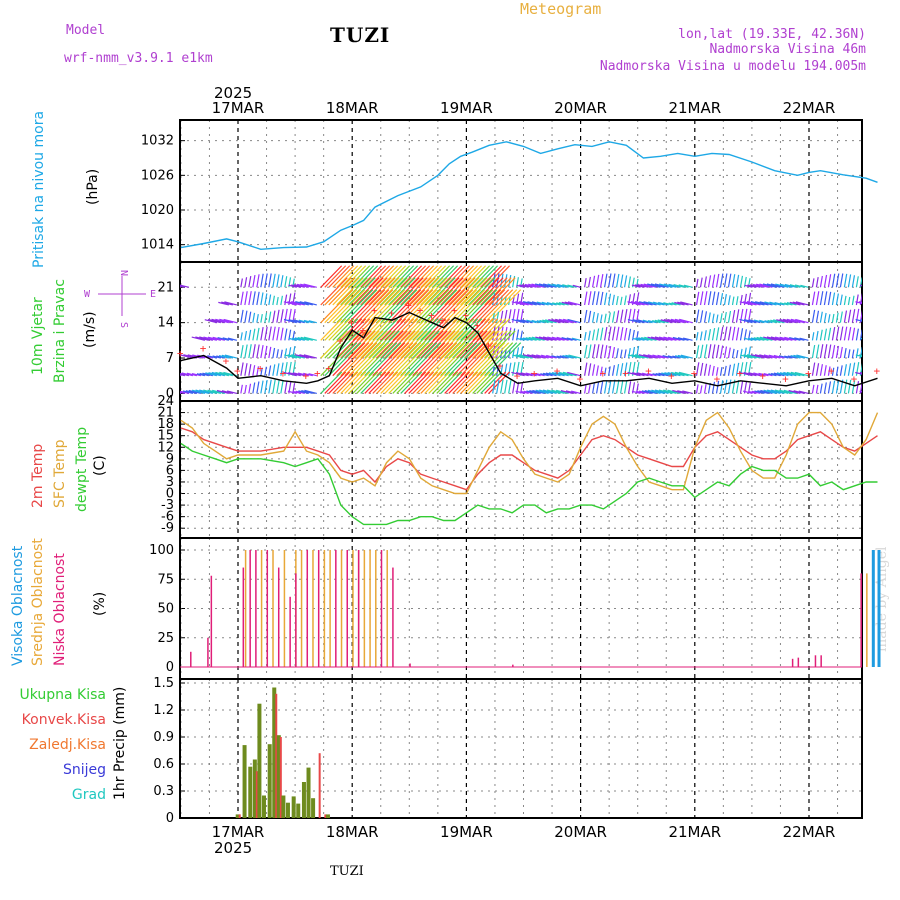 Image resolution: width=900 pixels, height=900 pixels. What do you see at coordinates (100, 465) in the screenshot?
I see `temp-unit-label: (C)` at bounding box center [100, 465].